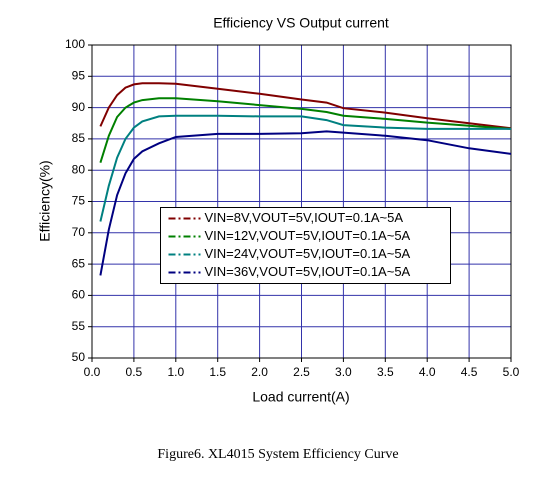 Image resolution: width=556 pixels, height=478 pixels. Describe the element at coordinates (79, 295) in the screenshot. I see `y-tick-label: 60` at that location.